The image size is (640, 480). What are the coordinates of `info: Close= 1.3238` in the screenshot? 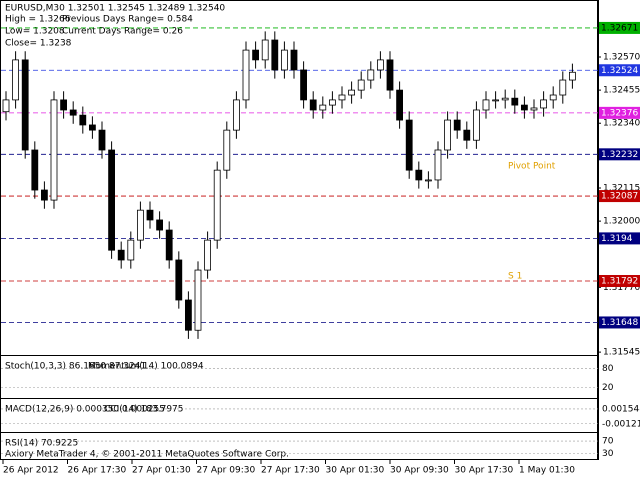 It's located at (38, 44).